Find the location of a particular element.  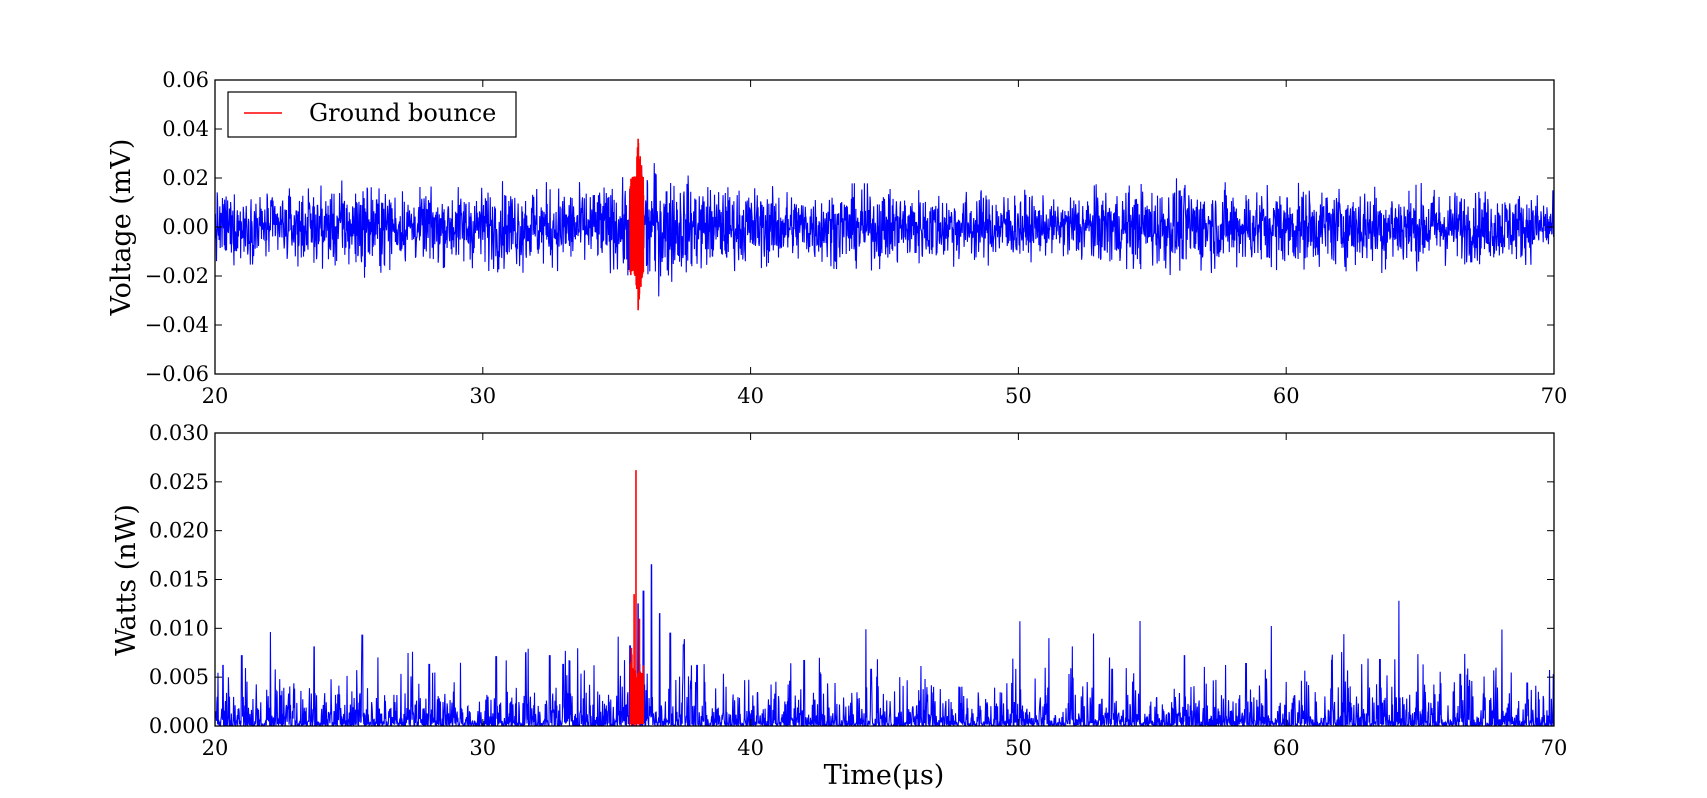

voltage-y-tick-label: −0.06 is located at coordinates (177, 374).